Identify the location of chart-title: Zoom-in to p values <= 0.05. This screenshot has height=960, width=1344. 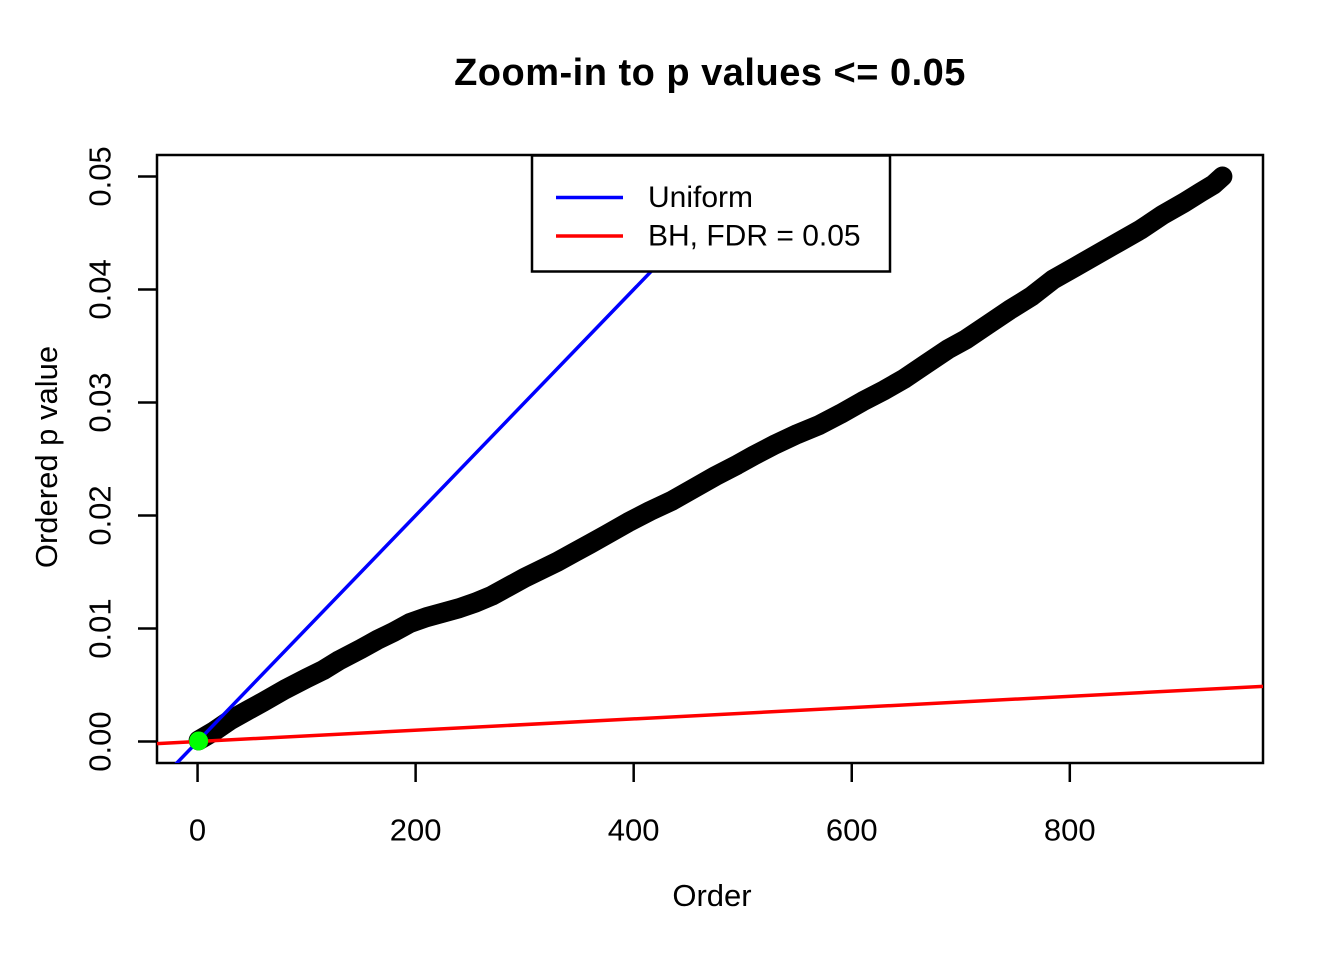
(710, 73).